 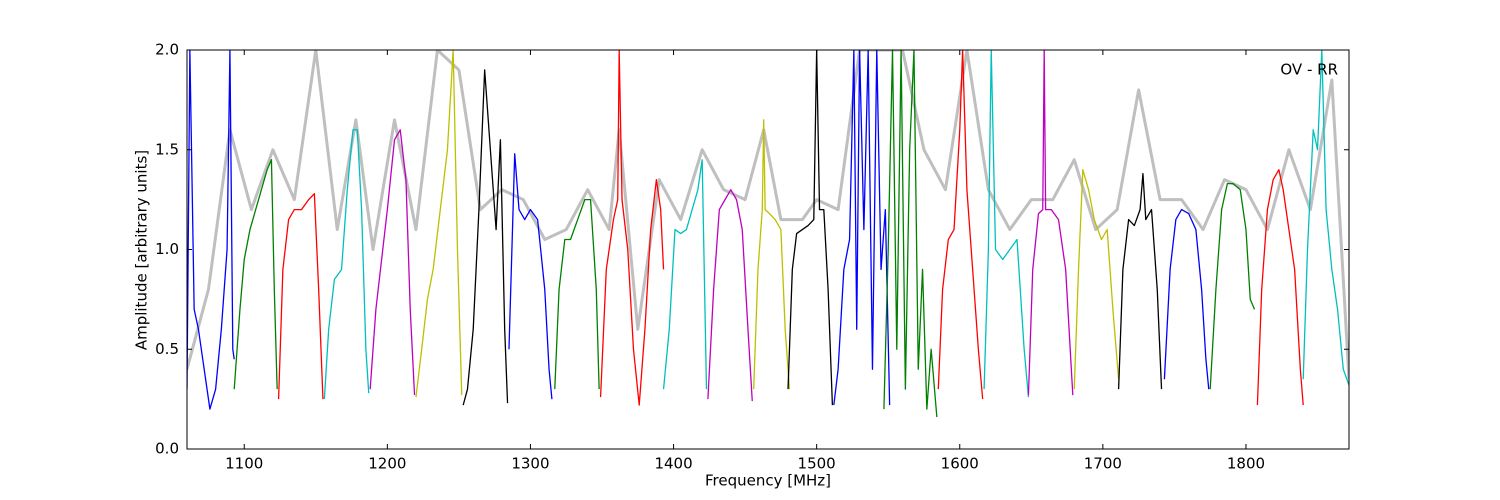 I want to click on y-tick-label: 0.0, so click(x=167, y=449).